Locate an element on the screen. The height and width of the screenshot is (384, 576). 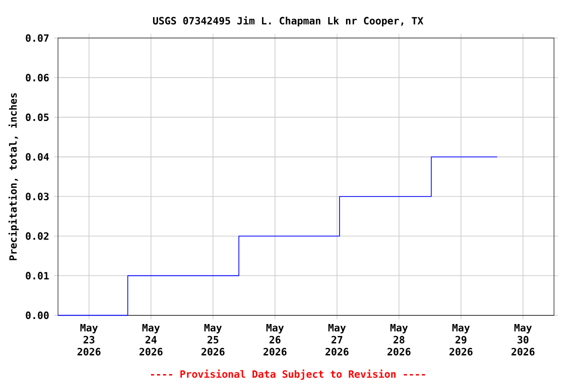
x-tick-label: May 25 2026 is located at coordinates (213, 340).